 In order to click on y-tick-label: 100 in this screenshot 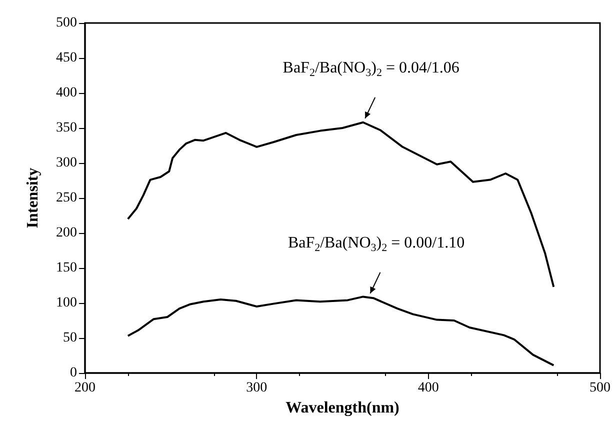, I will do `click(66, 303)`.